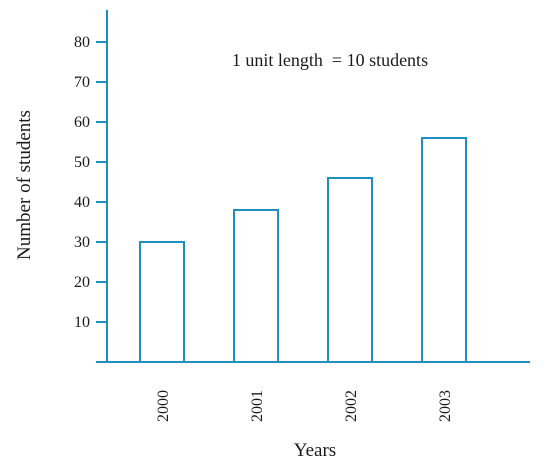  I want to click on x-axis-title: Years, so click(315, 450).